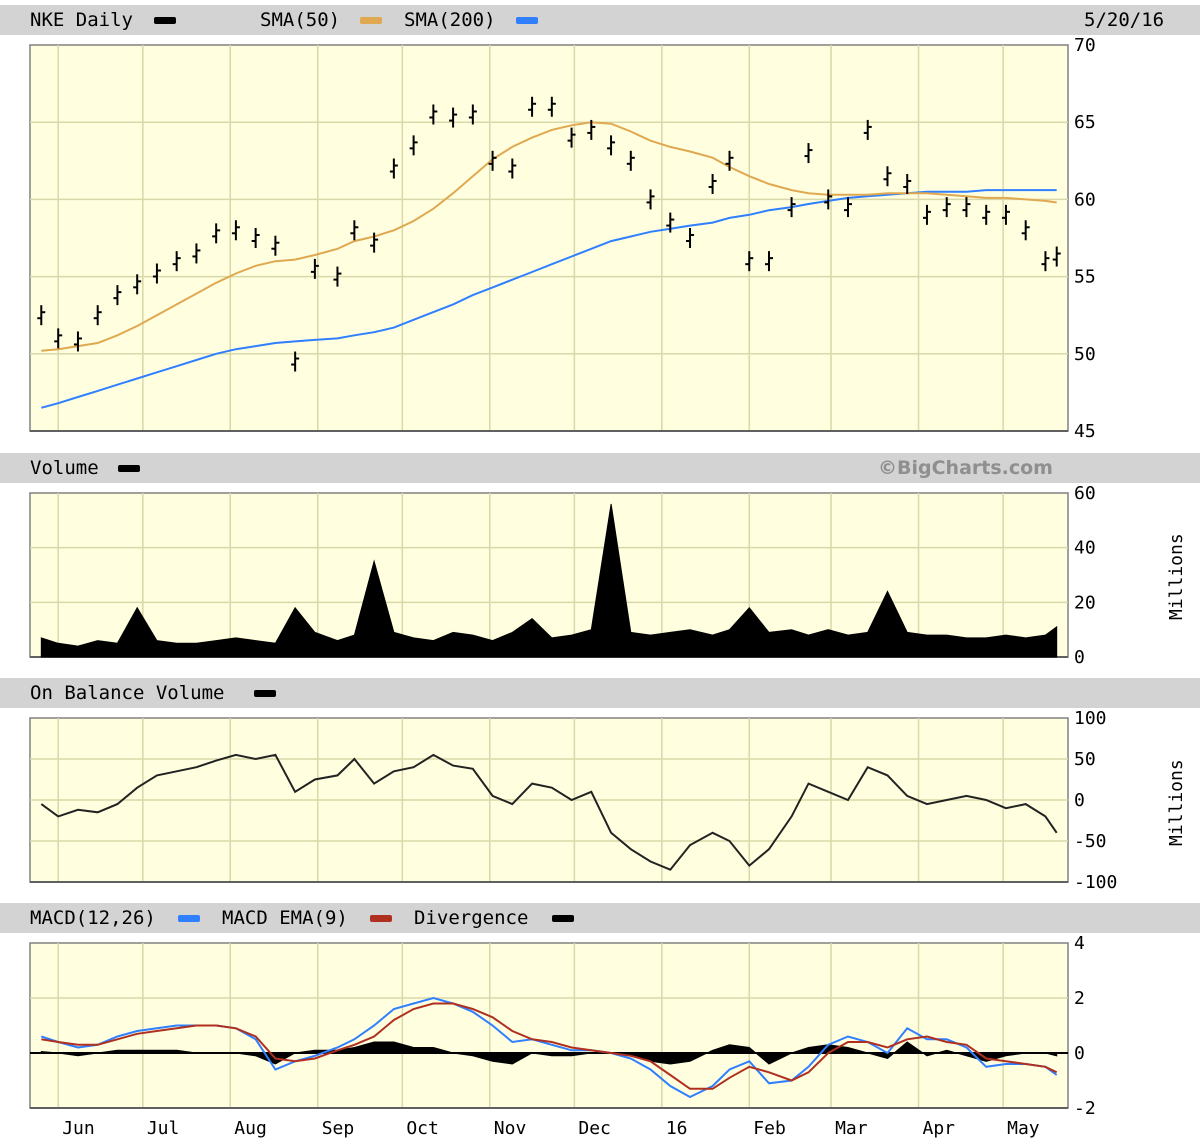  I want to click on obv-ytick-label-1: 50, so click(1085, 759).